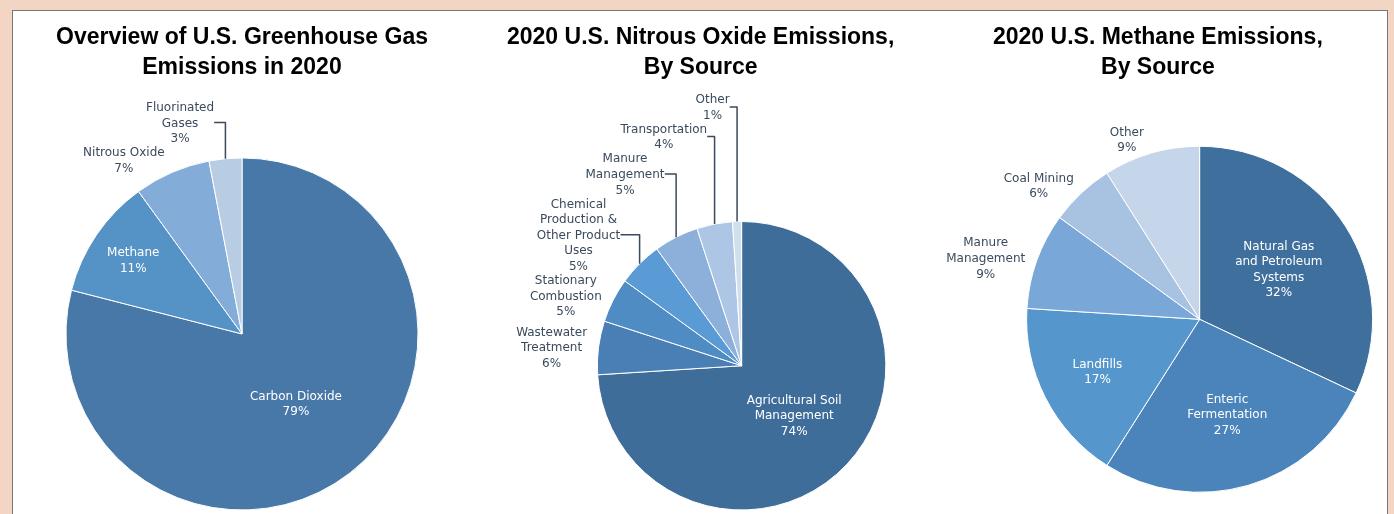 The image size is (1394, 514). Describe the element at coordinates (295, 395) in the screenshot. I see `slice-label: Carbon Dioxide` at that location.